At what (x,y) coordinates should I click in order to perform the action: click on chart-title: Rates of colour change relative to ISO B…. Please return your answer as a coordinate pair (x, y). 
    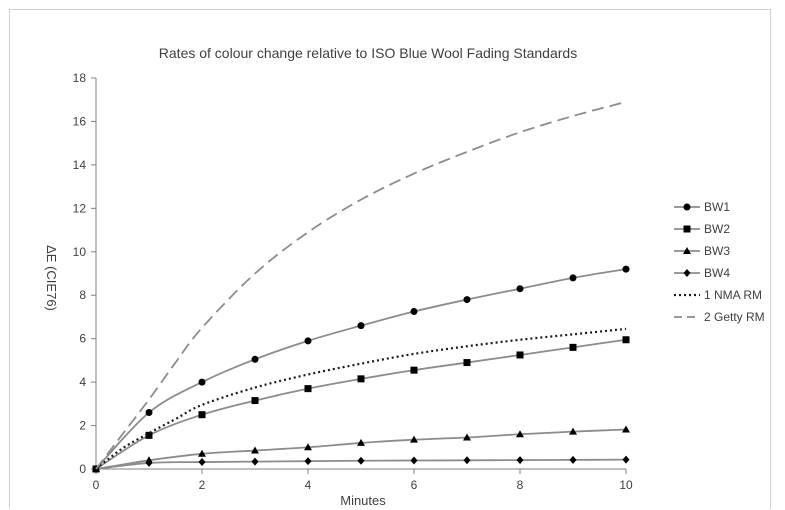
    Looking at the image, I should click on (368, 53).